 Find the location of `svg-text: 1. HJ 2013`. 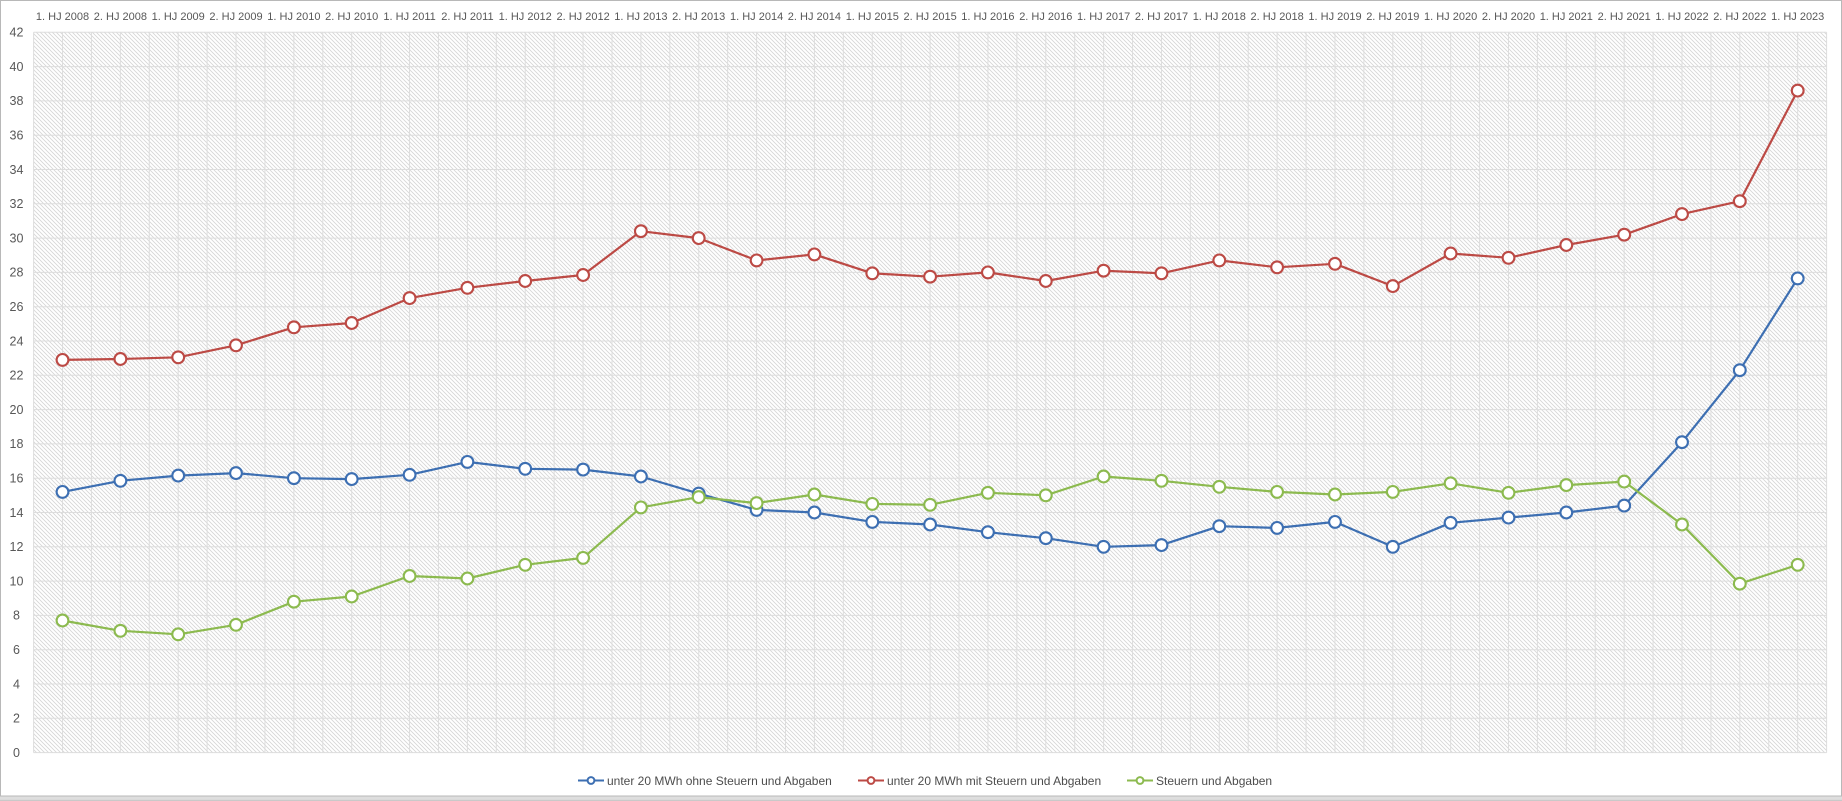

svg-text: 1. HJ 2013 is located at coordinates (640, 17).